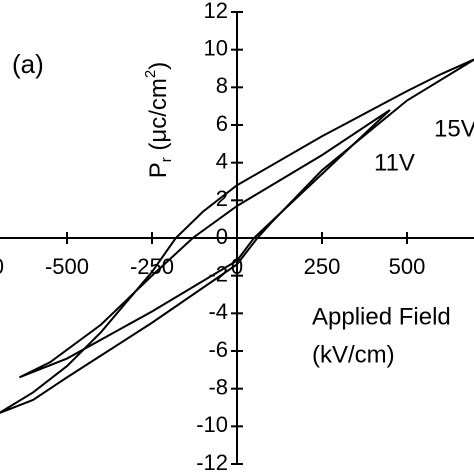 The image size is (474, 474). I want to click on y-tick-label: 6, so click(222, 123).